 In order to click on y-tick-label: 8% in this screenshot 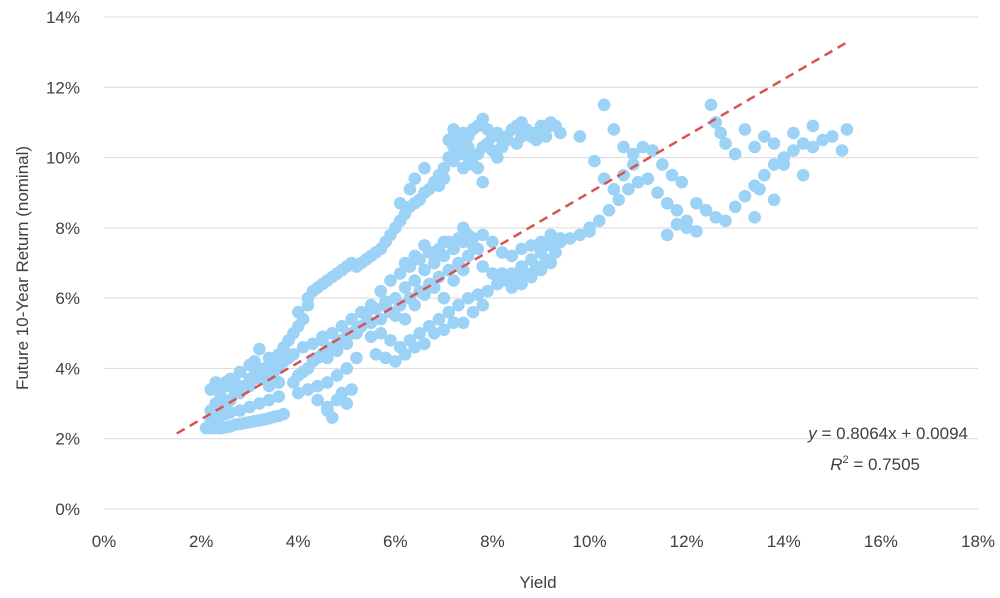, I will do `click(67, 228)`.